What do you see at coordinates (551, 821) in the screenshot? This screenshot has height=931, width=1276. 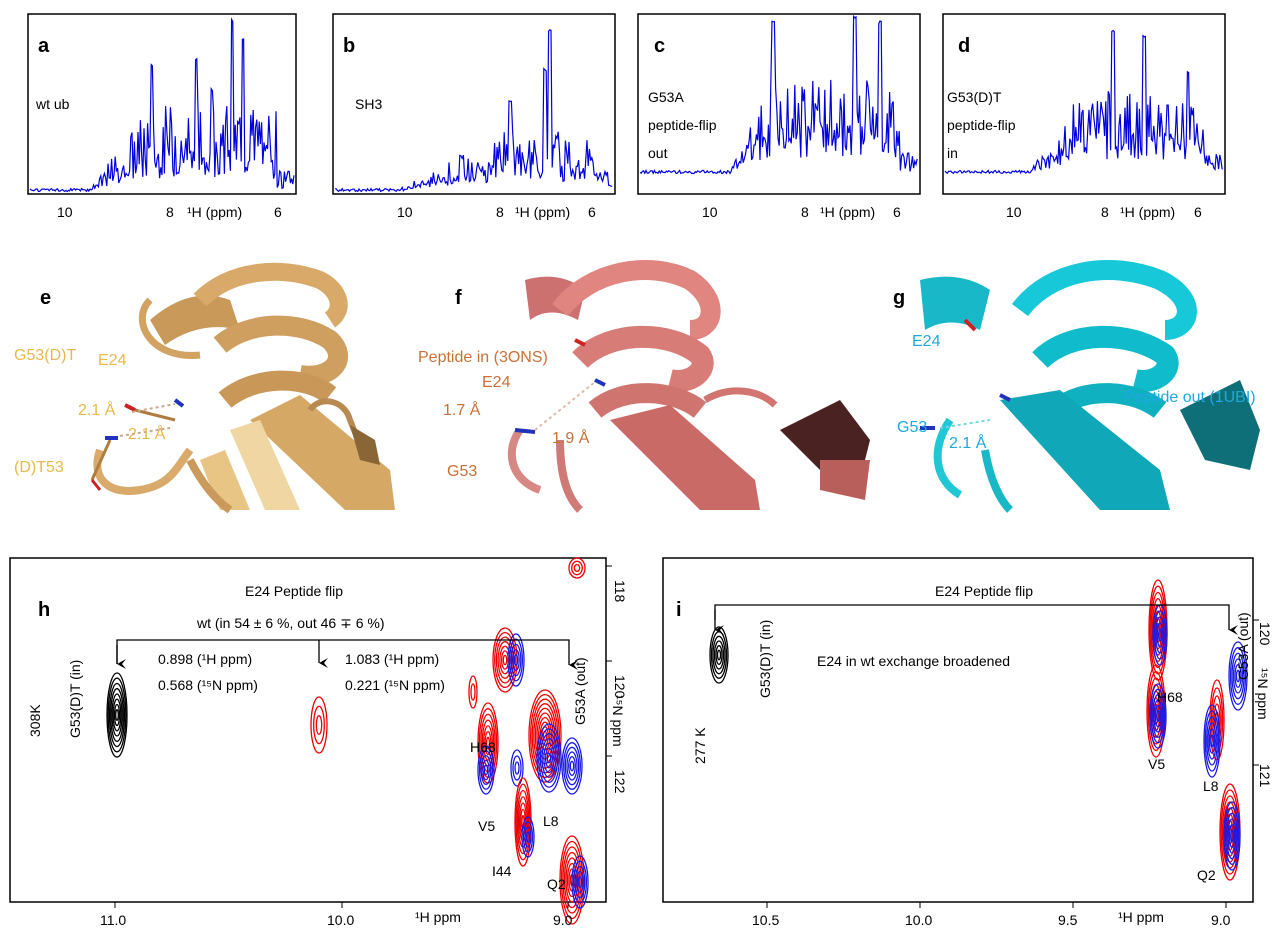 I see `peak-label-l8-h: L8` at bounding box center [551, 821].